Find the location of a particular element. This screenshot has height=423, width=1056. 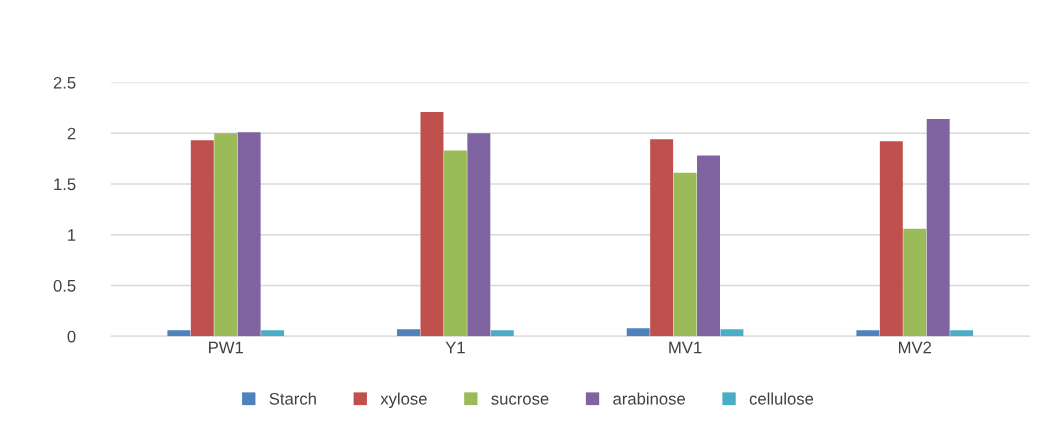

y-tick-label: 1.5 is located at coordinates (65, 184).